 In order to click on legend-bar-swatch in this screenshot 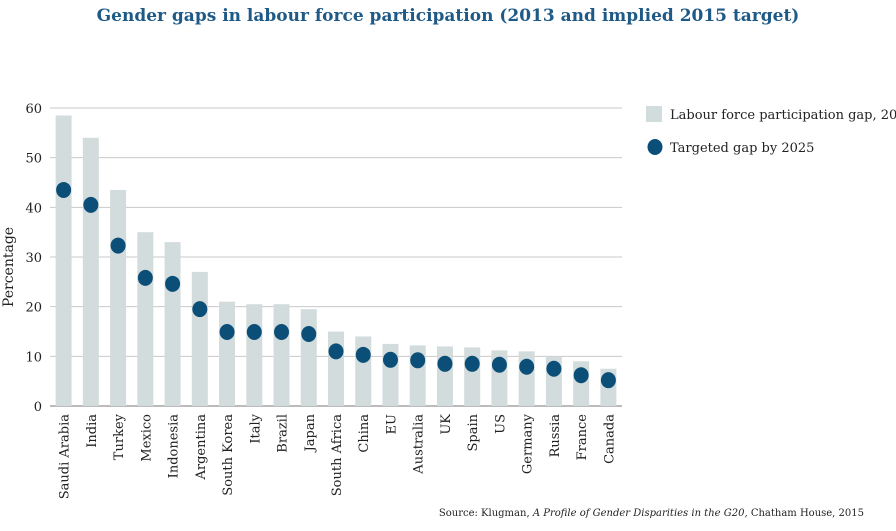, I will do `click(654, 114)`.